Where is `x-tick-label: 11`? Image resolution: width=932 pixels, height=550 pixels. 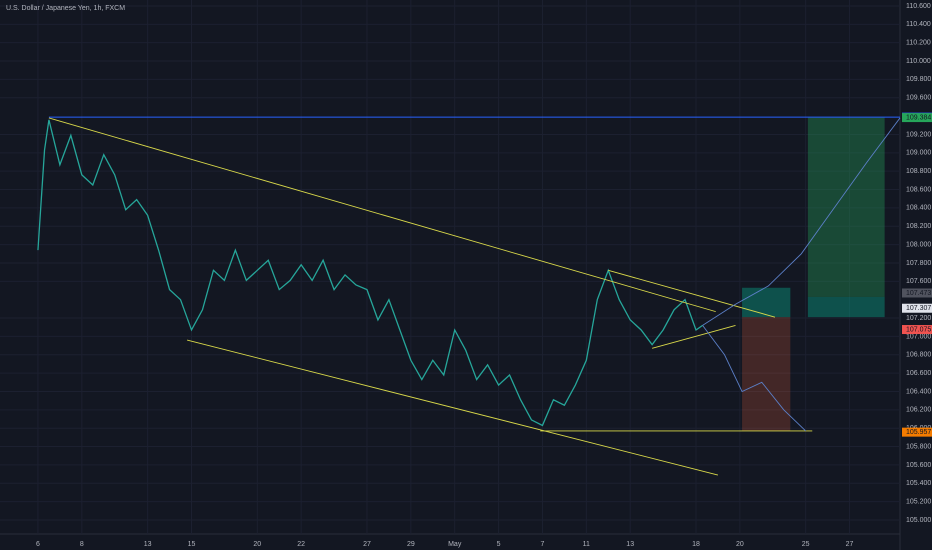 x-tick-label: 11 is located at coordinates (586, 544).